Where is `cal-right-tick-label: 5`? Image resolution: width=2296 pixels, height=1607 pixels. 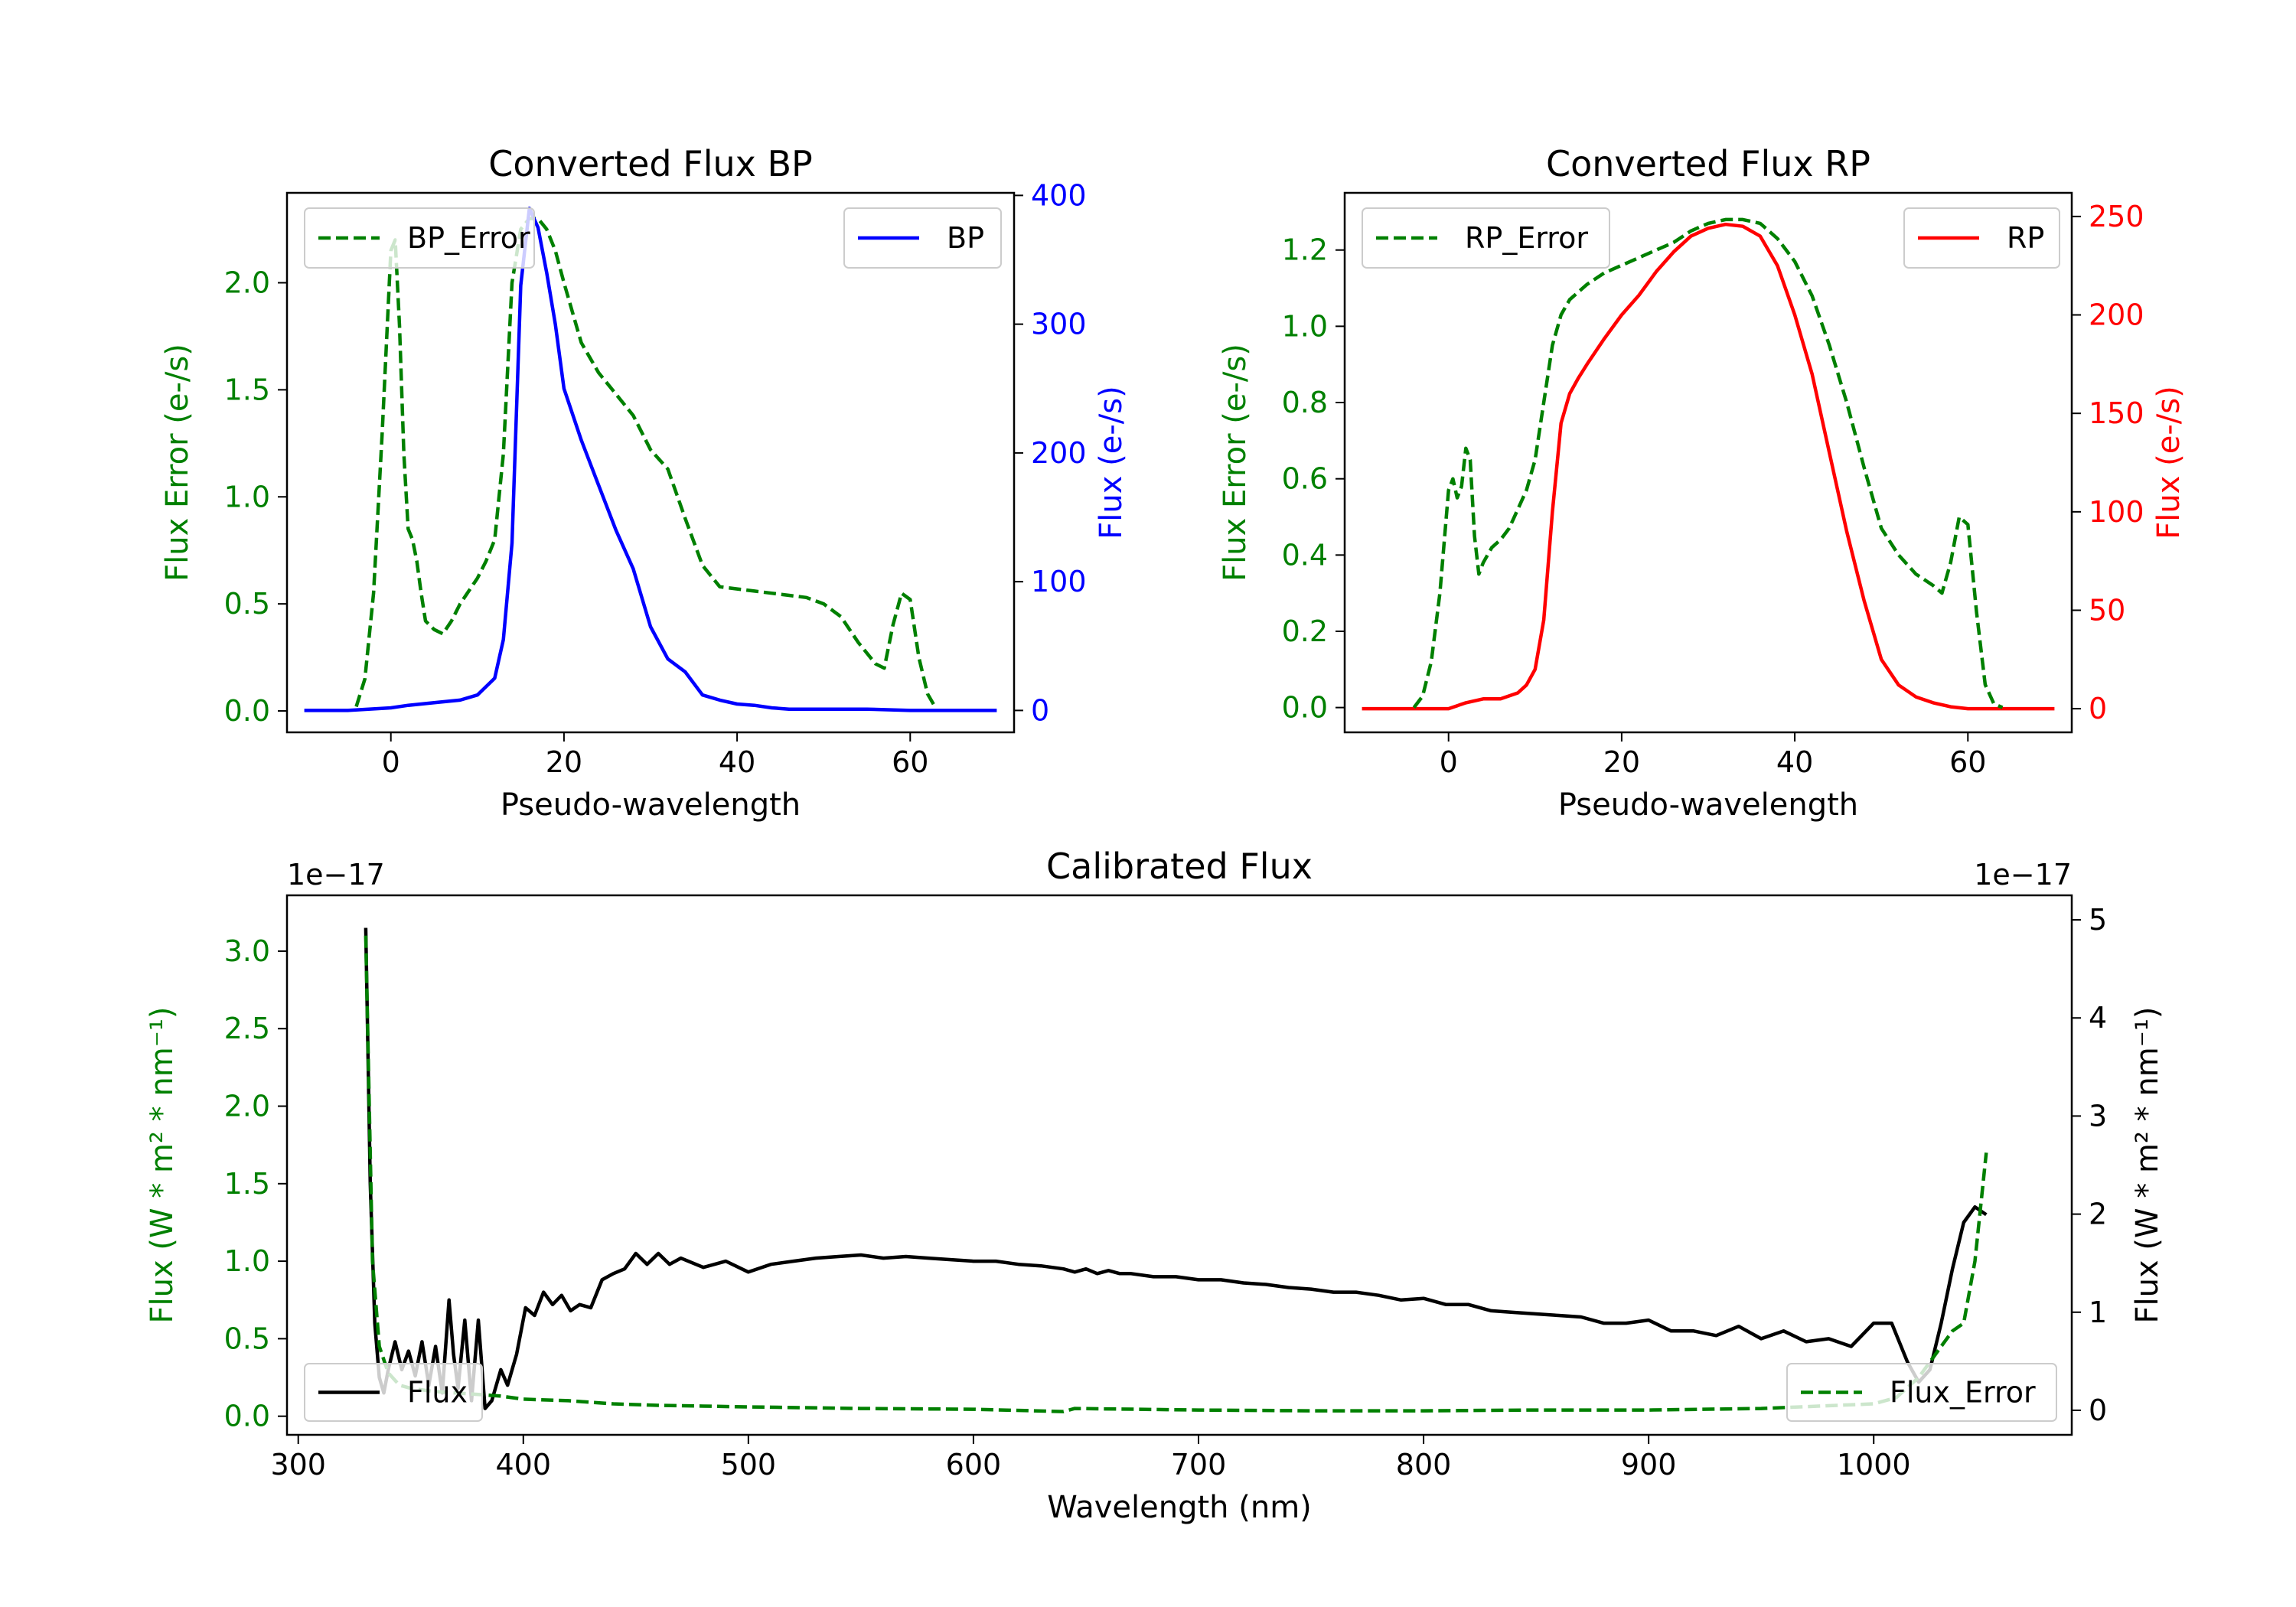 cal-right-tick-label: 5 is located at coordinates (2098, 920).